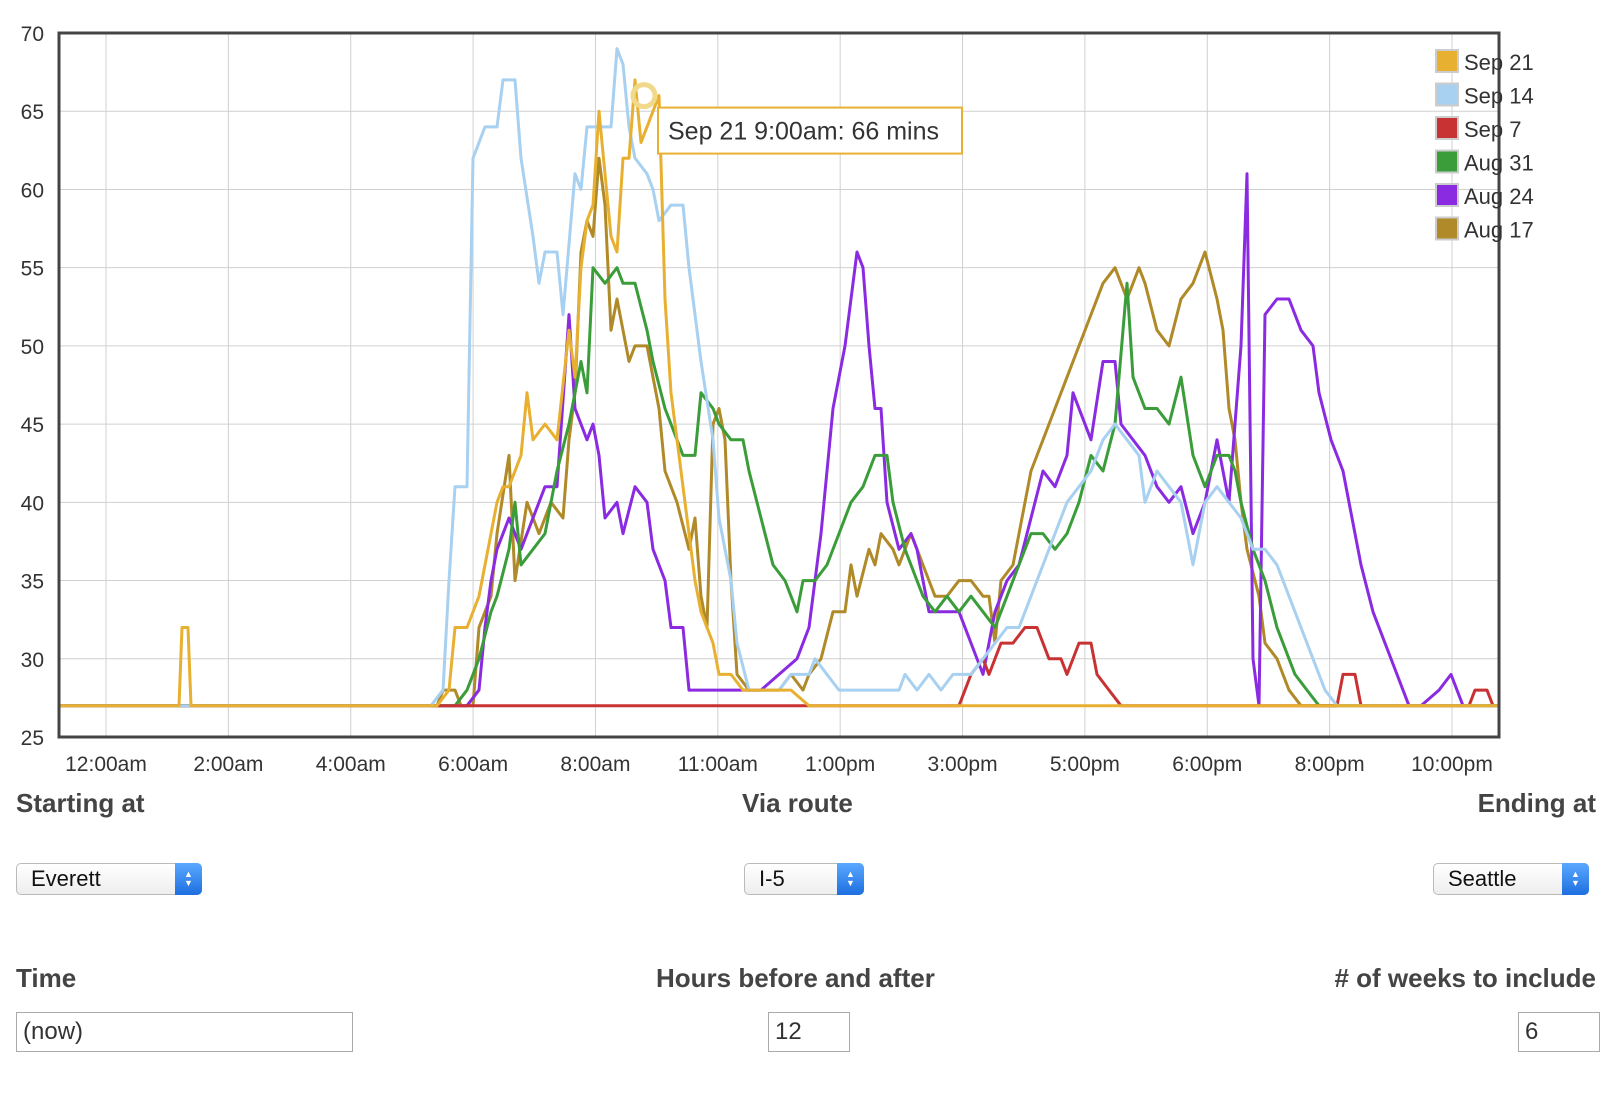 The height and width of the screenshot is (1096, 1616). What do you see at coordinates (184, 1032) in the screenshot?
I see `time-input` at bounding box center [184, 1032].